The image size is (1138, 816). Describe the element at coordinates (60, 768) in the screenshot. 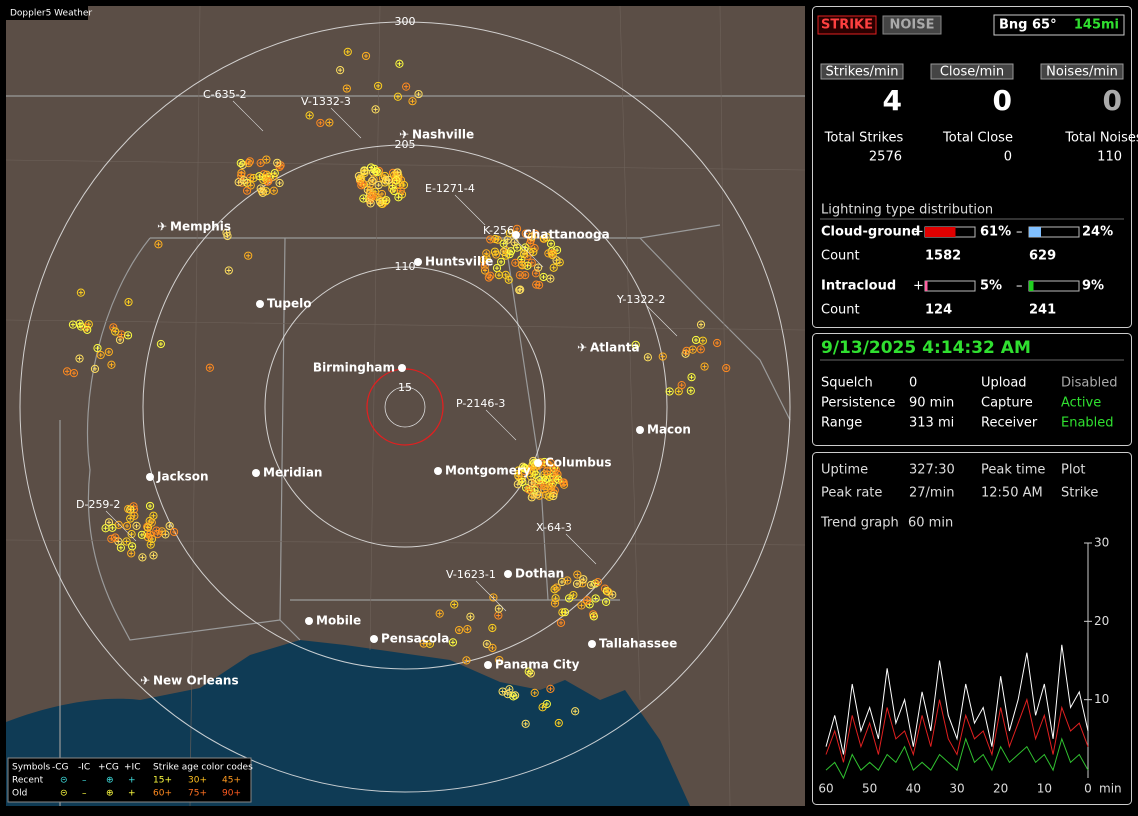

I see `legend-type: -CG` at that location.